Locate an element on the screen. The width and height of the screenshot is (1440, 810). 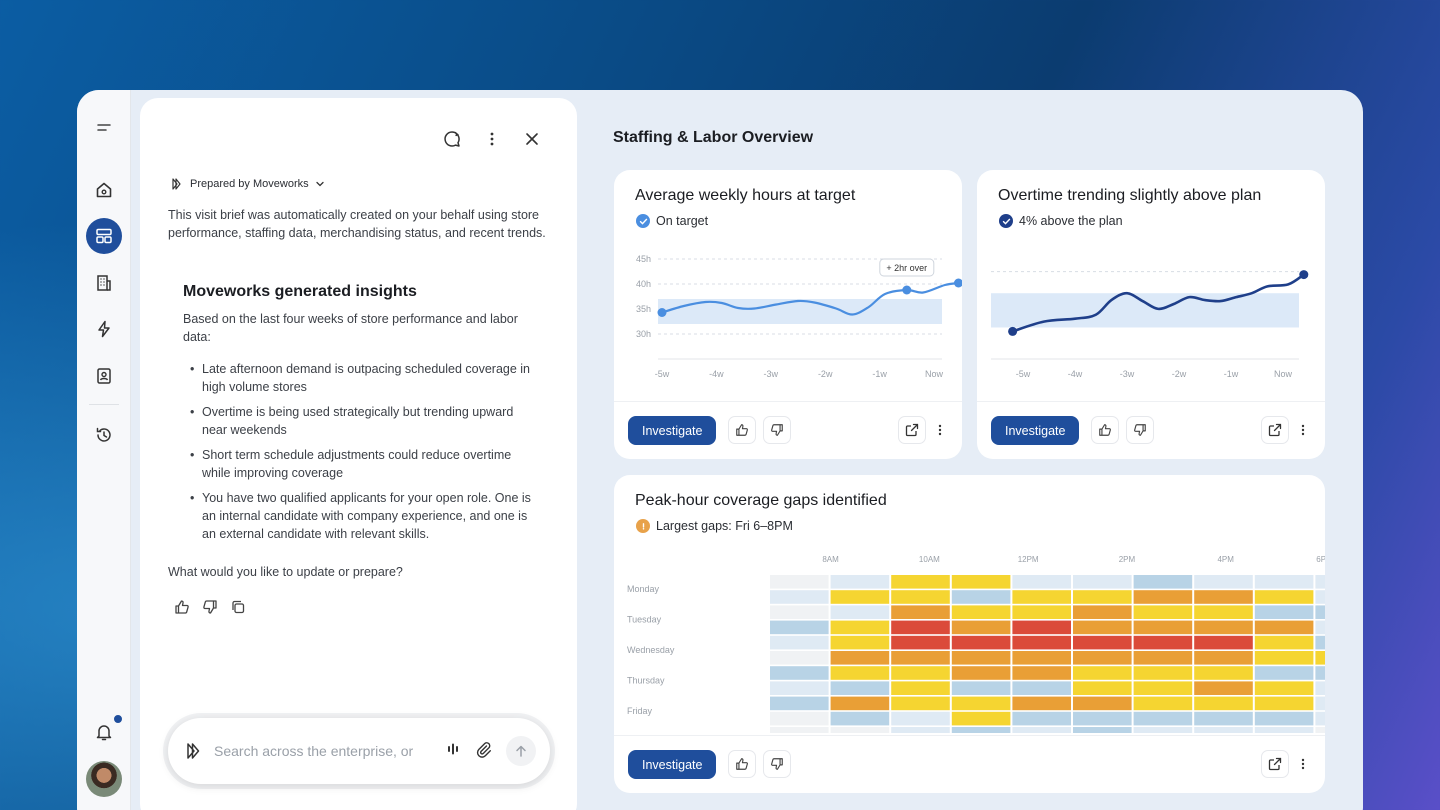
chevron-down-icon is located at coordinates (319, 184).